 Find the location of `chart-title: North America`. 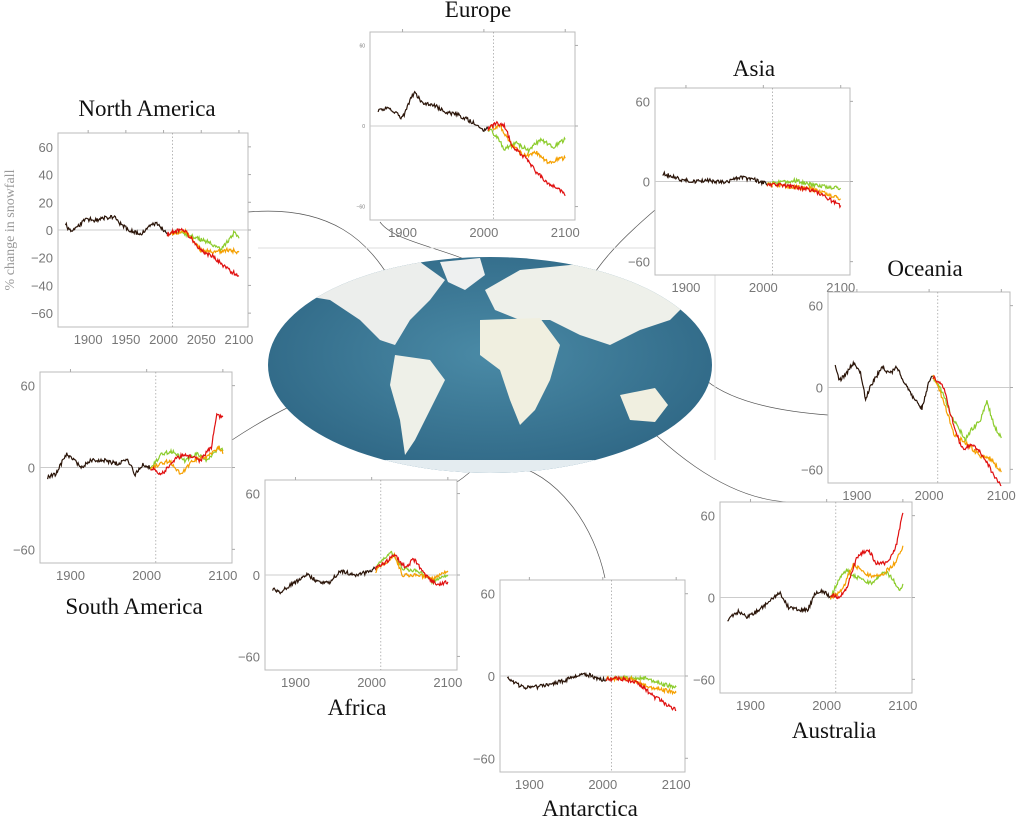

chart-title: North America is located at coordinates (146, 108).